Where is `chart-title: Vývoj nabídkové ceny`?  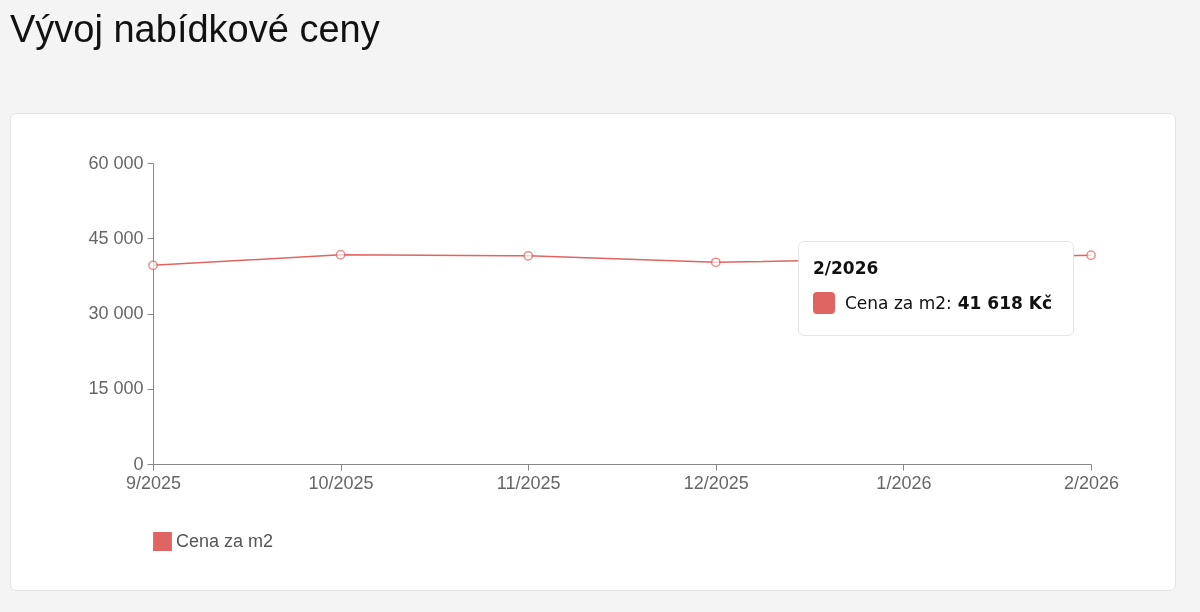 chart-title: Vývoj nabídkové ceny is located at coordinates (195, 29).